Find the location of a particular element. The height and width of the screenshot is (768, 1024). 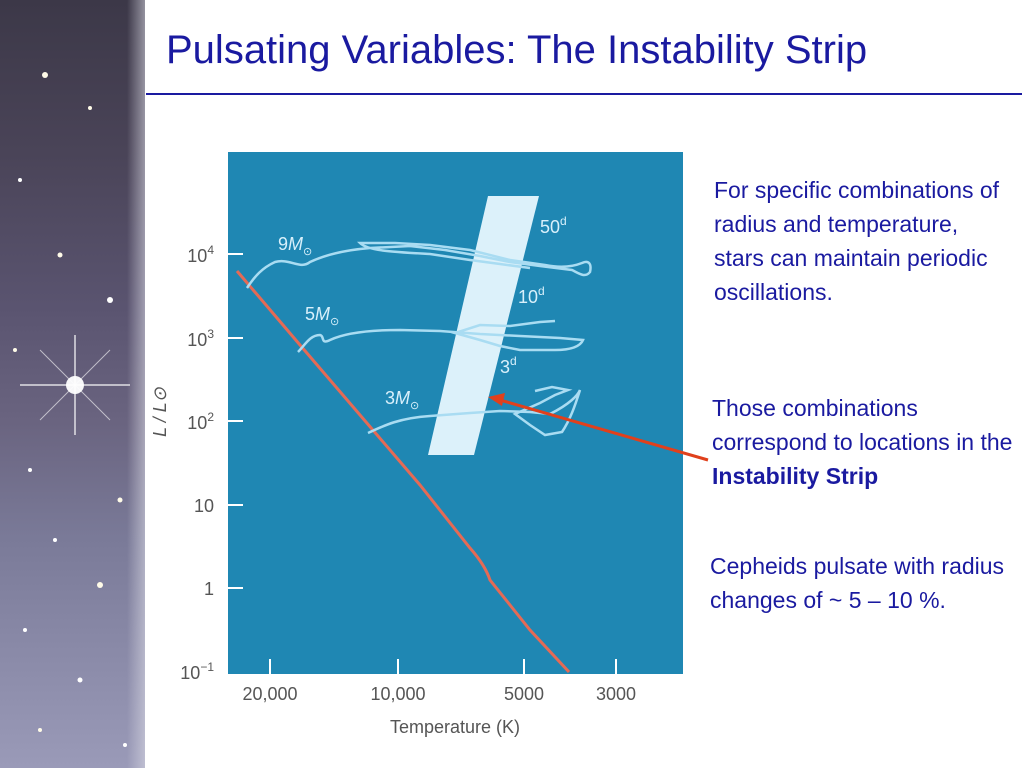

y-tick-label: 10 is located at coordinates (204, 506).